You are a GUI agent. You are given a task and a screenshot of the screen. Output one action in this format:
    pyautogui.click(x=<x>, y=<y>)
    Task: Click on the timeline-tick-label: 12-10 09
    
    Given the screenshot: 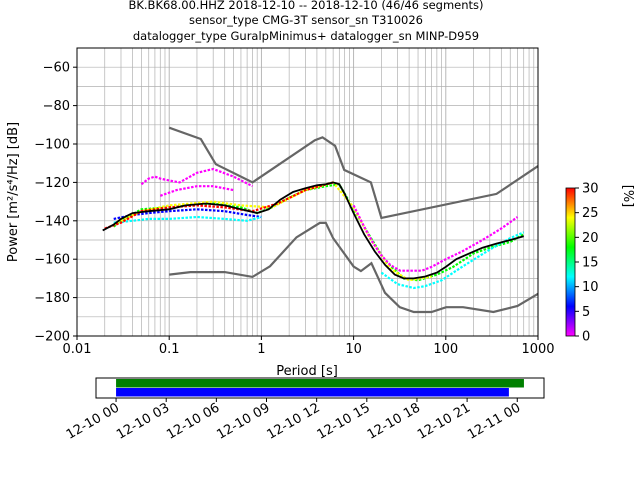 What is the action you would take?
    pyautogui.click(x=243, y=421)
    